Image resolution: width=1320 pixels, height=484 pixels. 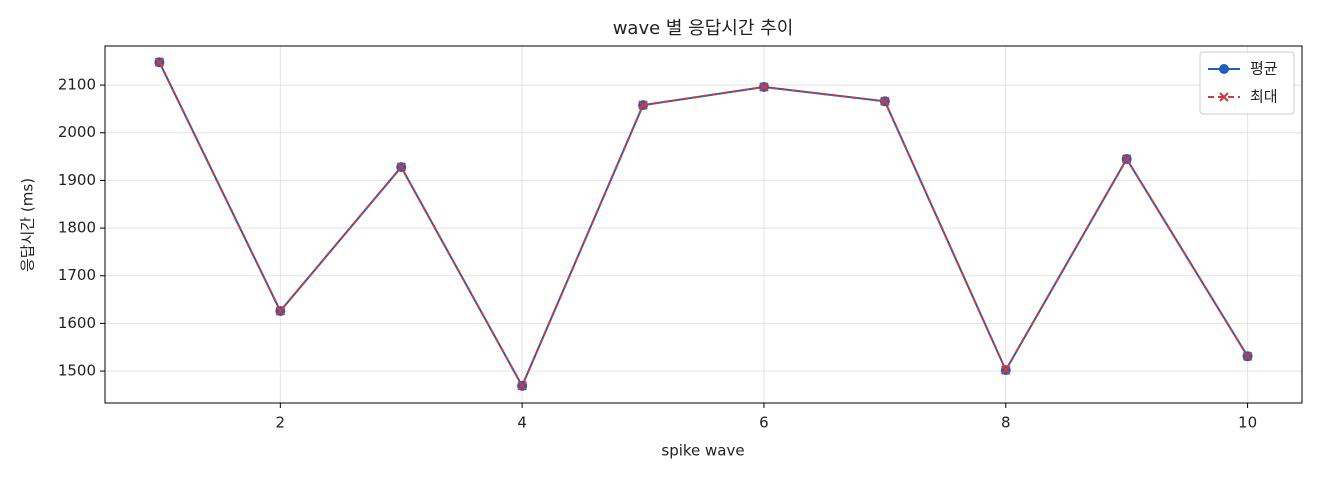 I want to click on x-tick-label: 2, so click(x=281, y=423).